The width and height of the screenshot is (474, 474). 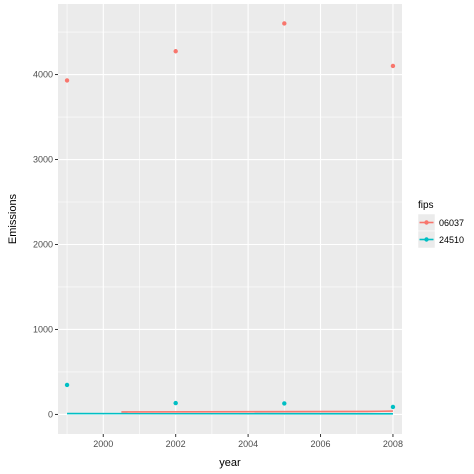 I want to click on legend-label-06037: 06037, so click(x=451, y=223).